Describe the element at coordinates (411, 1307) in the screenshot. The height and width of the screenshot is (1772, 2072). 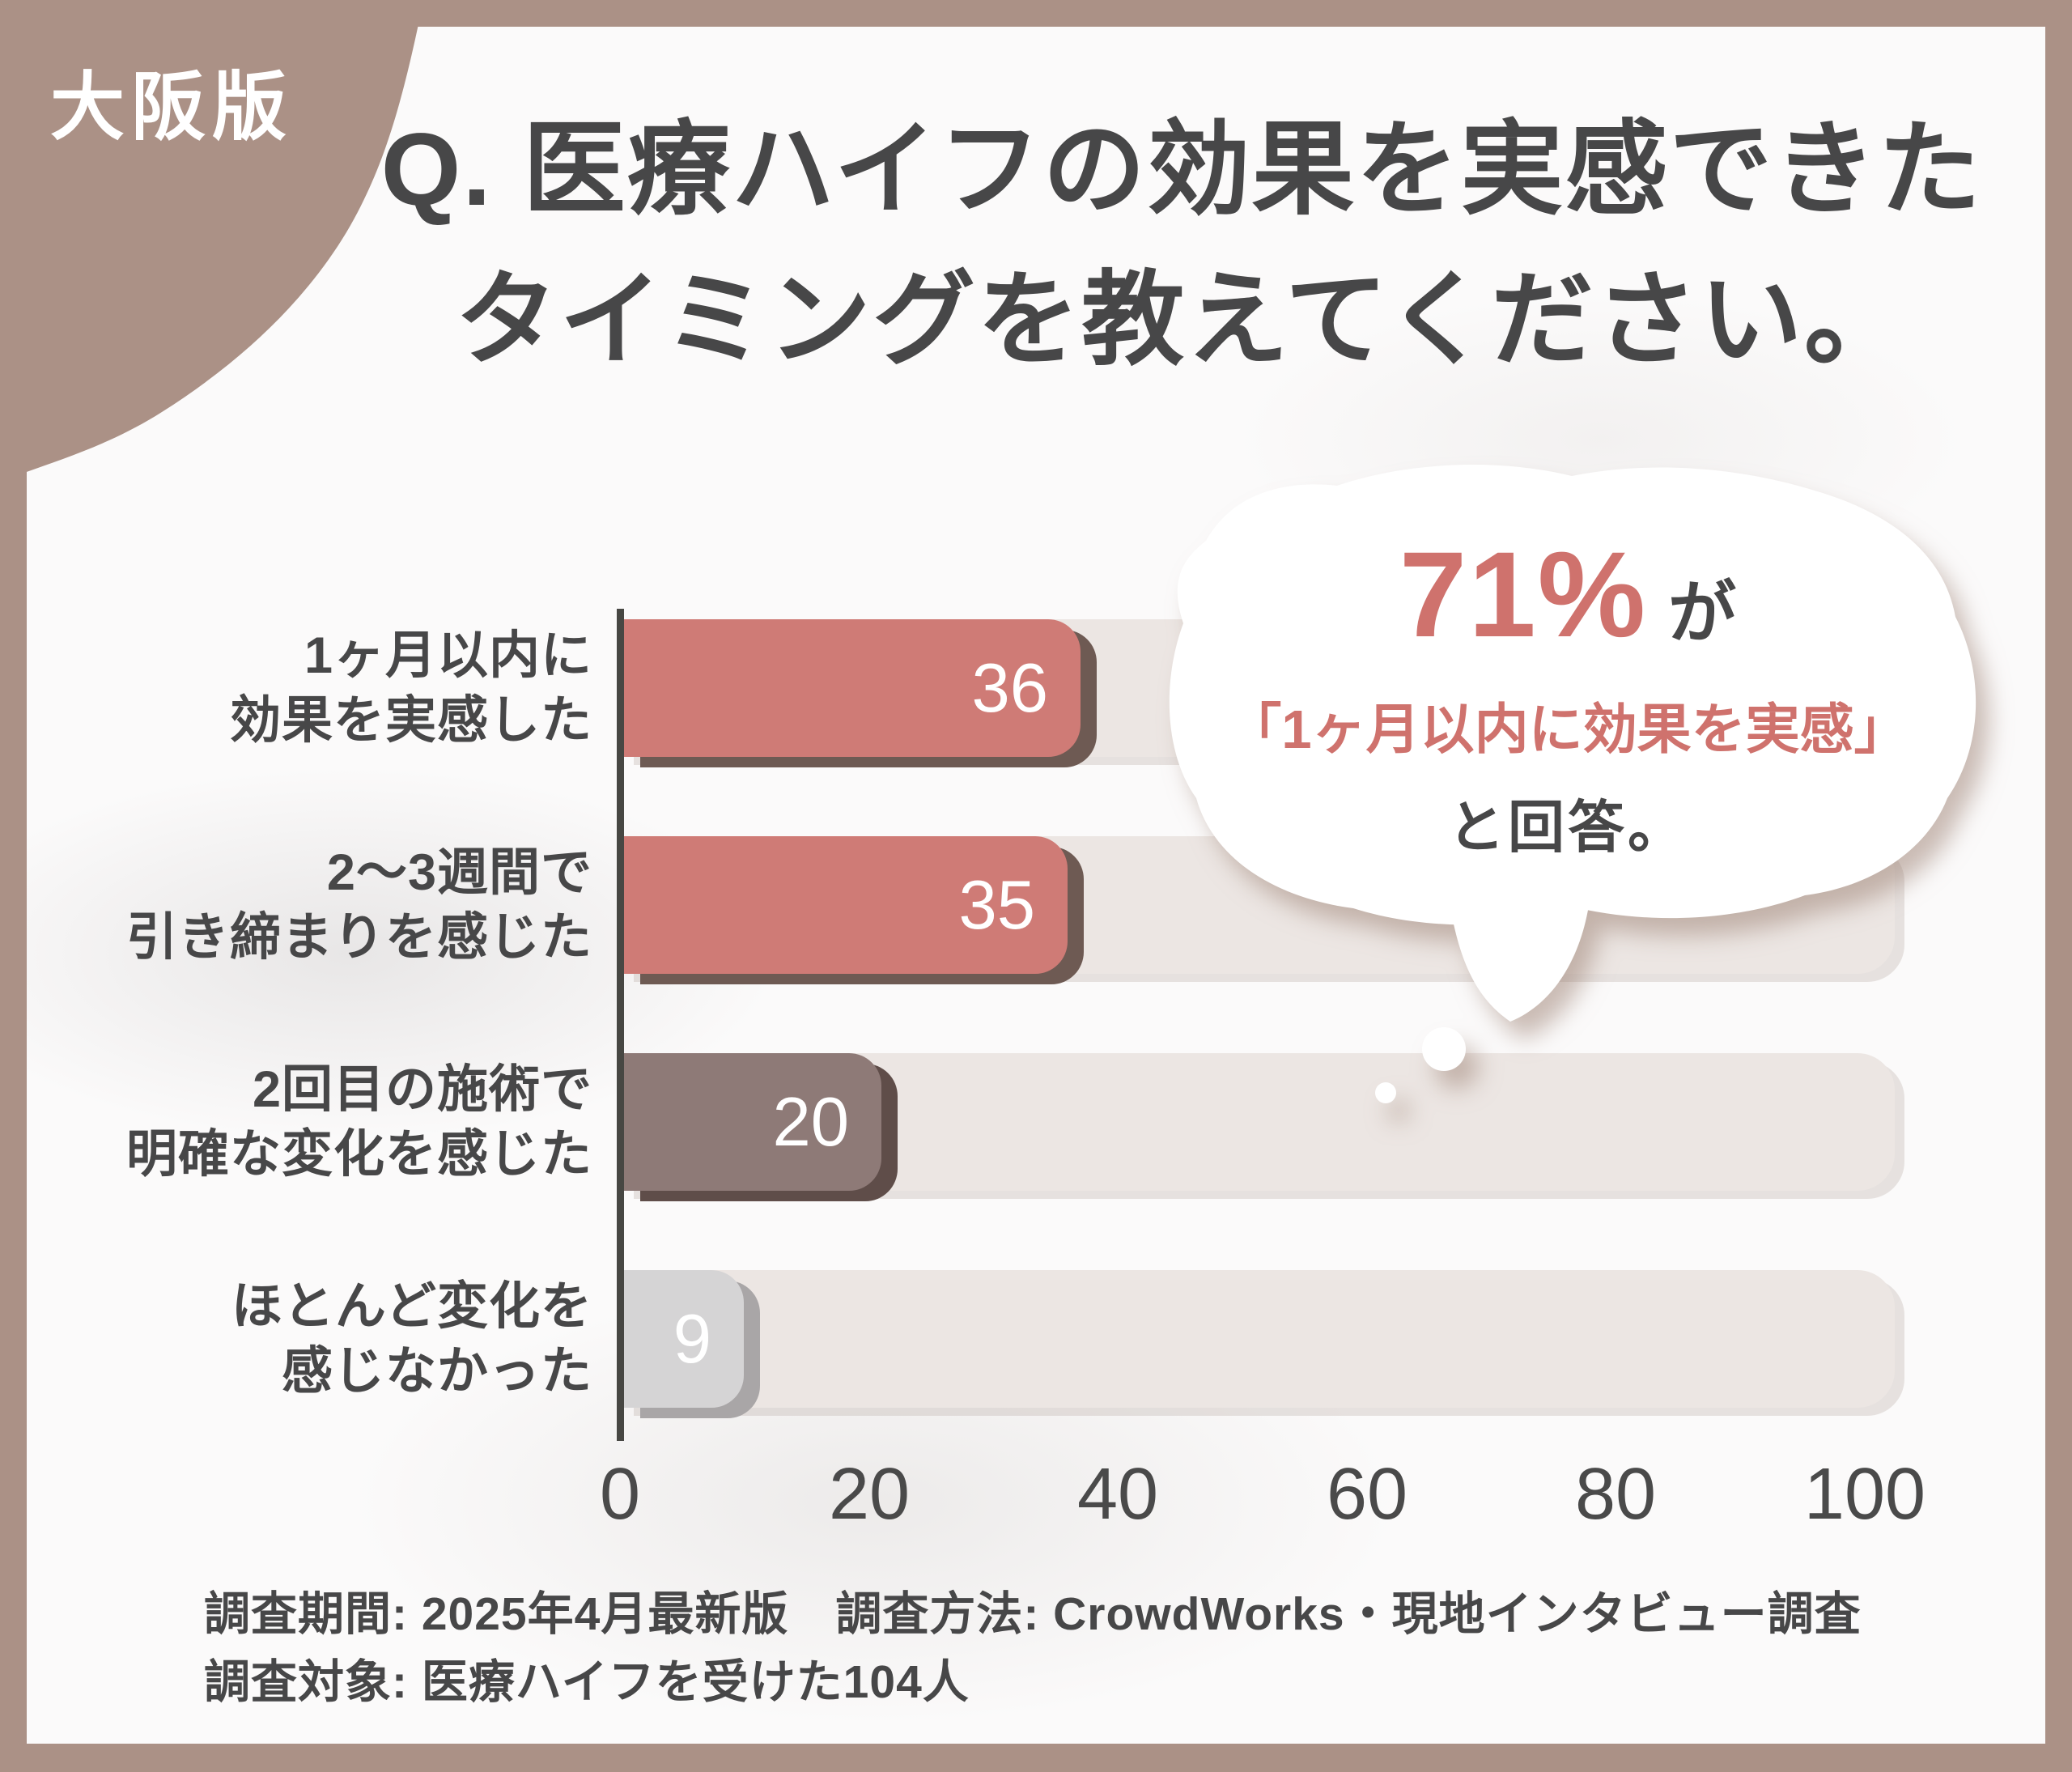
I see `category-label-4-line1: ほとんど変化を` at that location.